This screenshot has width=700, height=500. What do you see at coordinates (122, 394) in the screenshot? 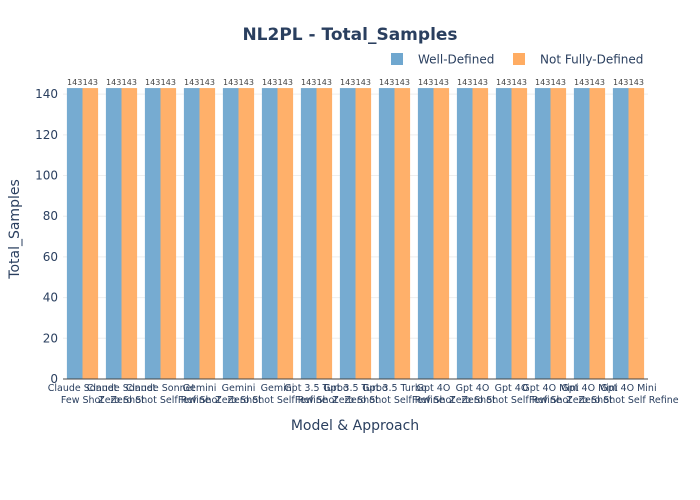
I see `x-tick-label: Claude Sonnet Zero Shot` at bounding box center [122, 394].